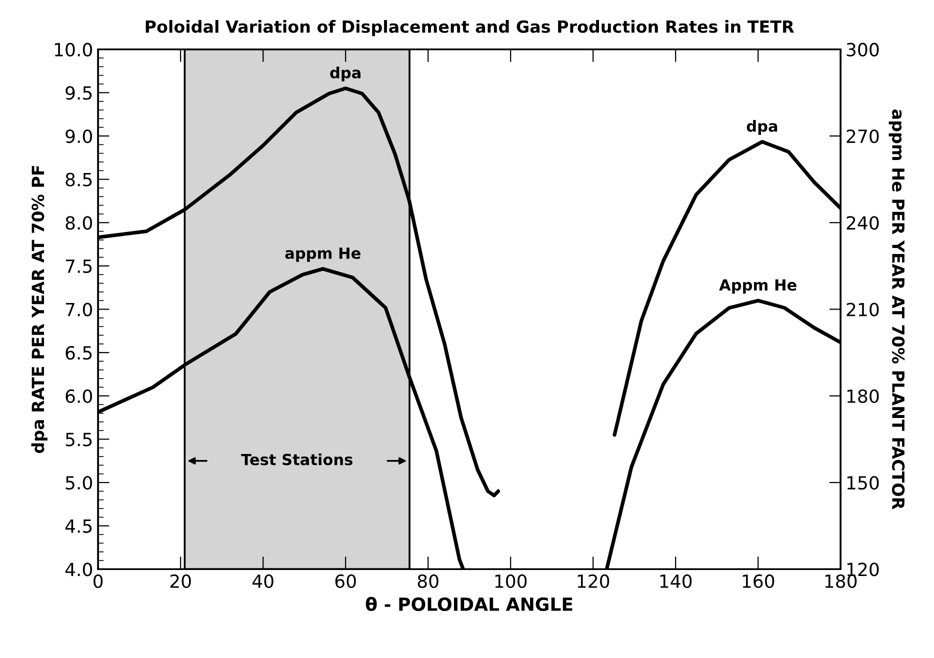 This screenshot has width=934, height=658. Describe the element at coordinates (73, 49) in the screenshot. I see `y-tick-label: 10.0` at that location.